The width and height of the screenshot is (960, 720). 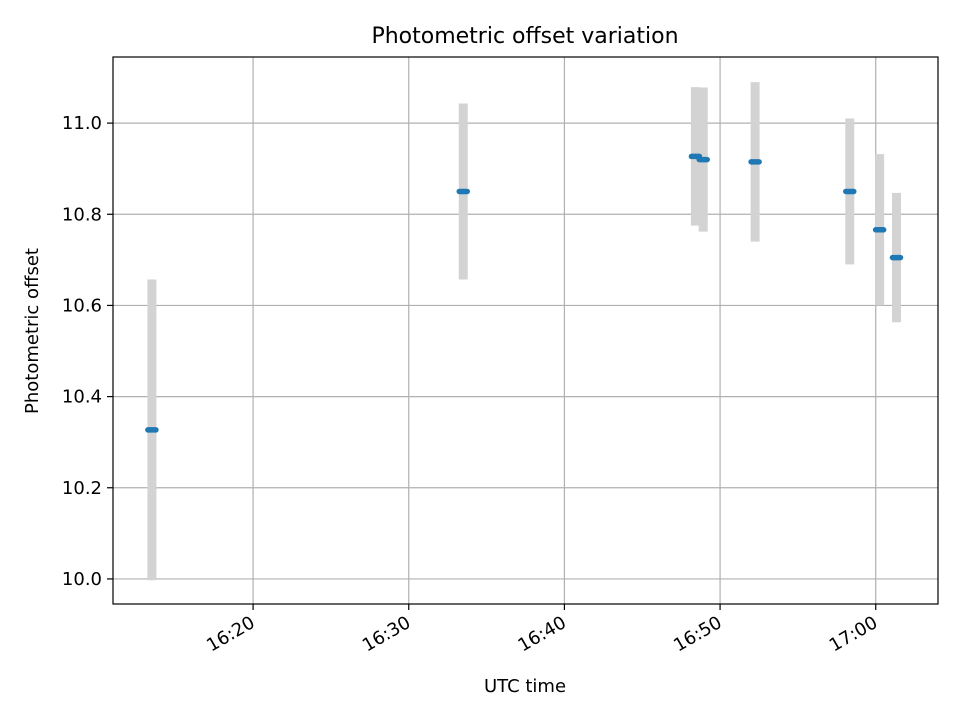 What do you see at coordinates (32, 331) in the screenshot?
I see `y-axis-label: Photometric offset` at bounding box center [32, 331].